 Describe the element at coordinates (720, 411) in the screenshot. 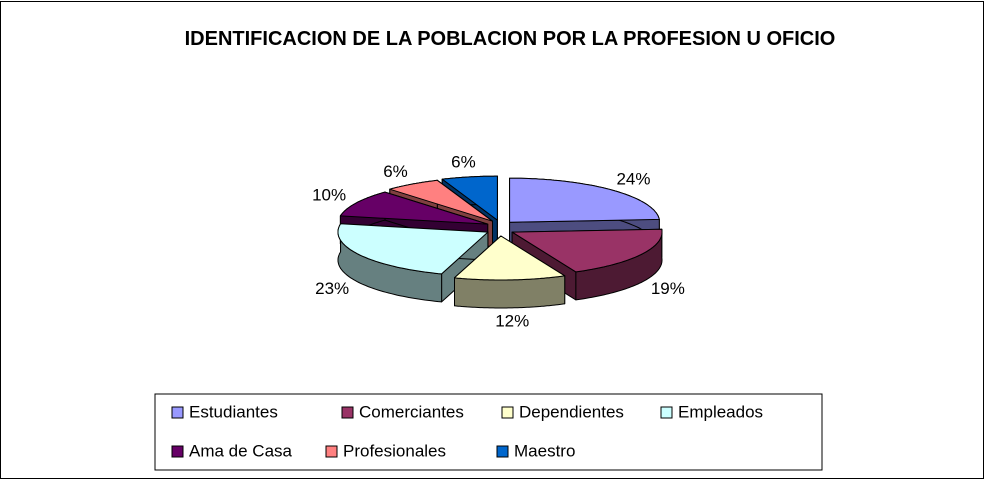

I see `legend-label: Empleados` at that location.